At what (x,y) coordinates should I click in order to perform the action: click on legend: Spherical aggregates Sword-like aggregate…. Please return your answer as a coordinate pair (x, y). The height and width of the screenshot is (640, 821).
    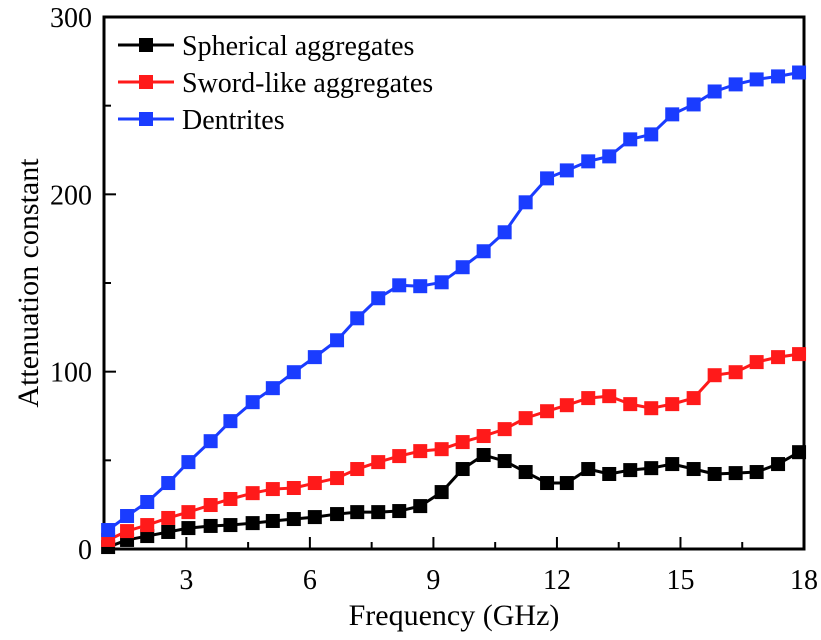
    Looking at the image, I should click on (275, 83).